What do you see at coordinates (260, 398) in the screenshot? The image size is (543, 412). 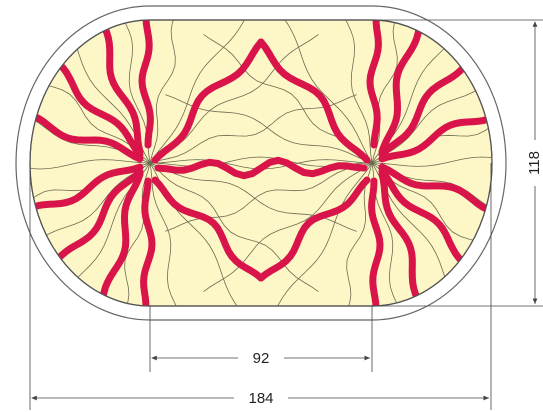 I see `outer-width-label: 184` at bounding box center [260, 398].